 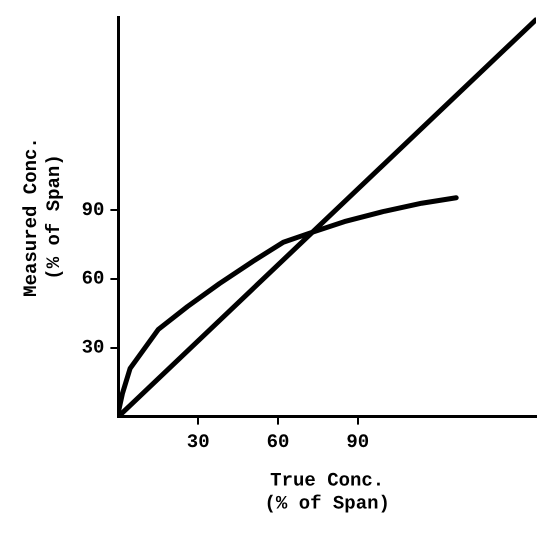 What do you see at coordinates (93, 279) in the screenshot?
I see `y-tick-label: 60` at bounding box center [93, 279].